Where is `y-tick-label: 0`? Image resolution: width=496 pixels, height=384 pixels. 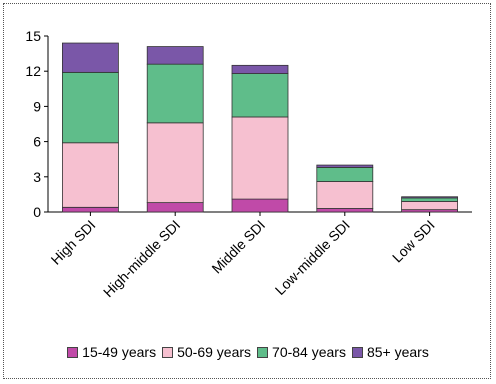
y-tick-label: 0 is located at coordinates (37, 212).